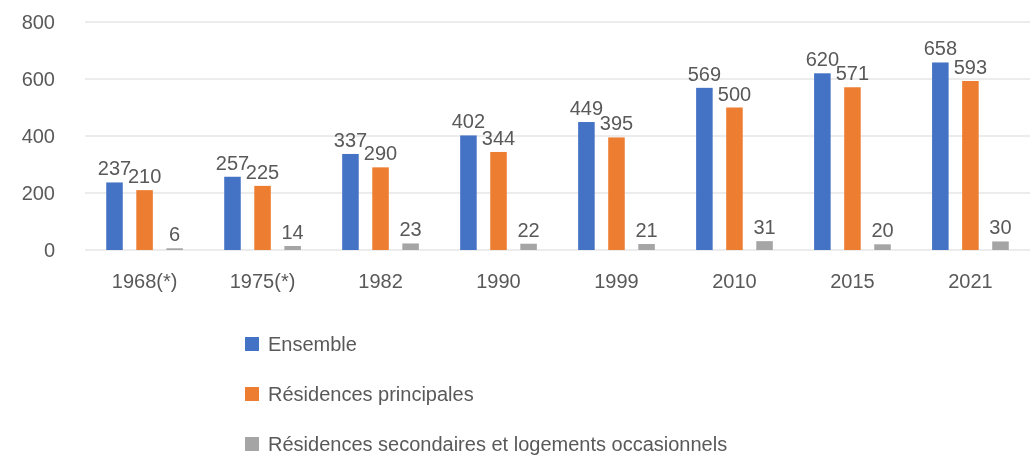 Image resolution: width=1036 pixels, height=460 pixels. I want to click on data-label: 22, so click(528, 229).